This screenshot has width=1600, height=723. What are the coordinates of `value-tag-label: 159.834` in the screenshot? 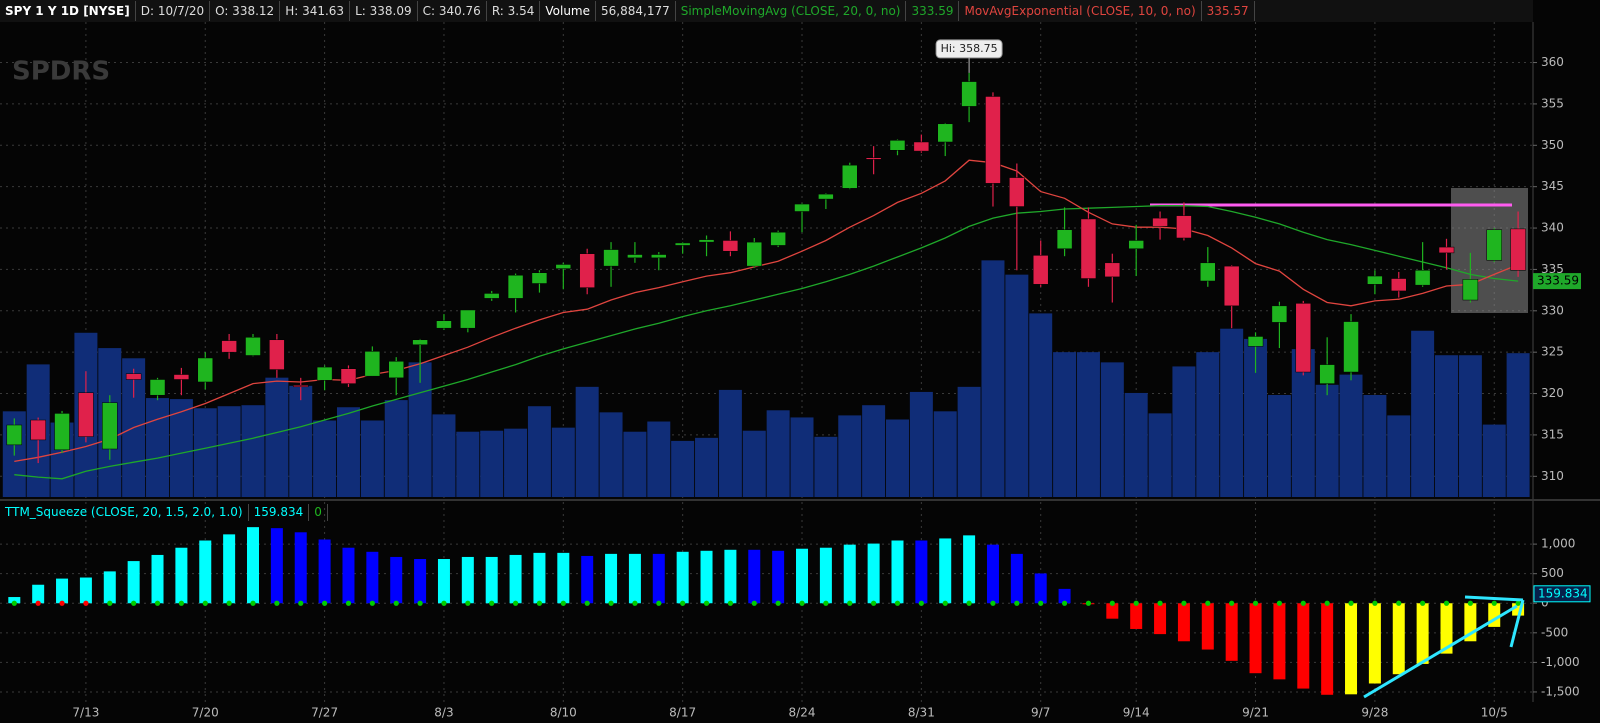 It's located at (1563, 593).